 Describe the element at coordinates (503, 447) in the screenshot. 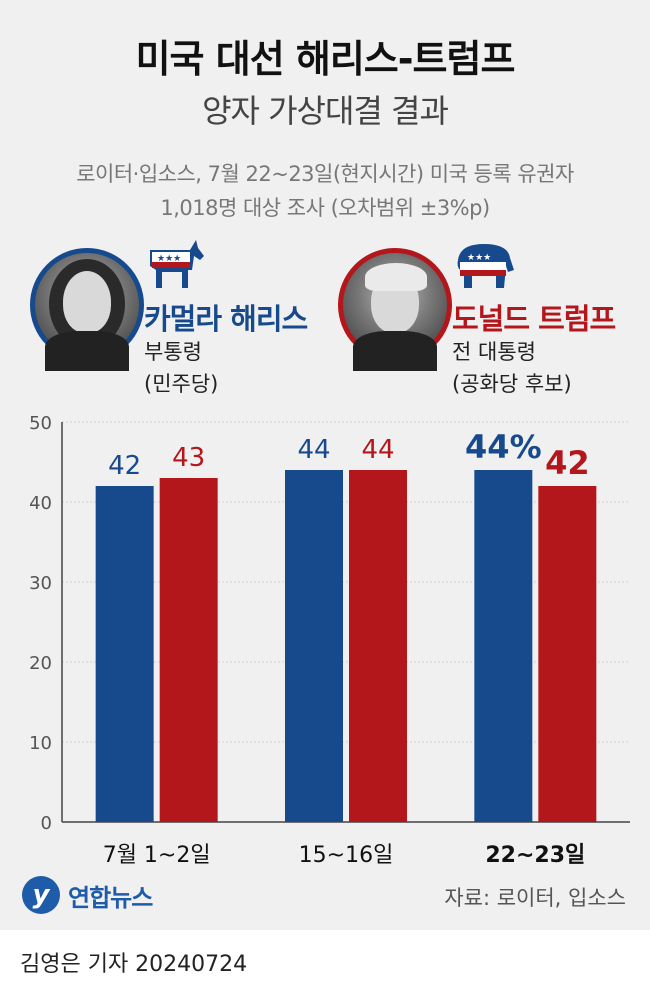

I see `data-label-harris-2: 44%` at that location.